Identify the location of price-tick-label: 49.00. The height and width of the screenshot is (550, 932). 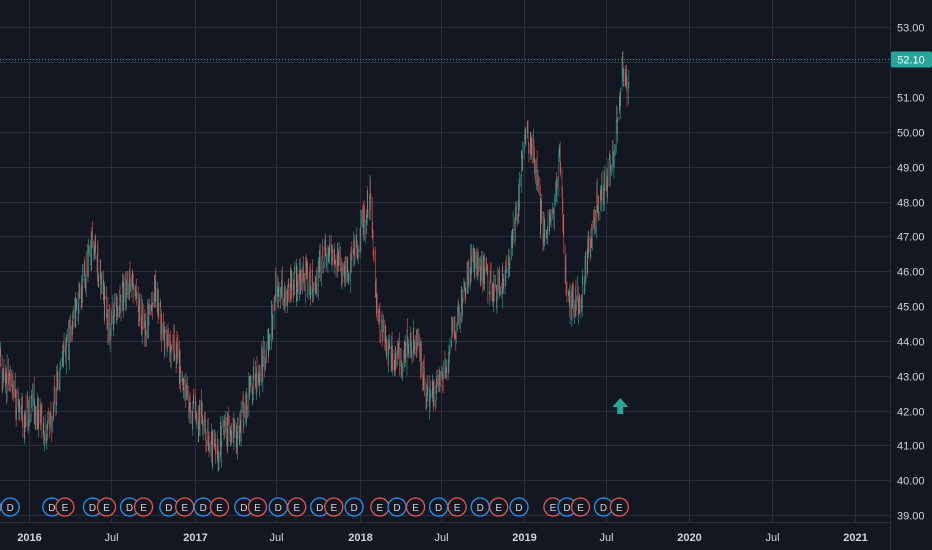
(911, 169).